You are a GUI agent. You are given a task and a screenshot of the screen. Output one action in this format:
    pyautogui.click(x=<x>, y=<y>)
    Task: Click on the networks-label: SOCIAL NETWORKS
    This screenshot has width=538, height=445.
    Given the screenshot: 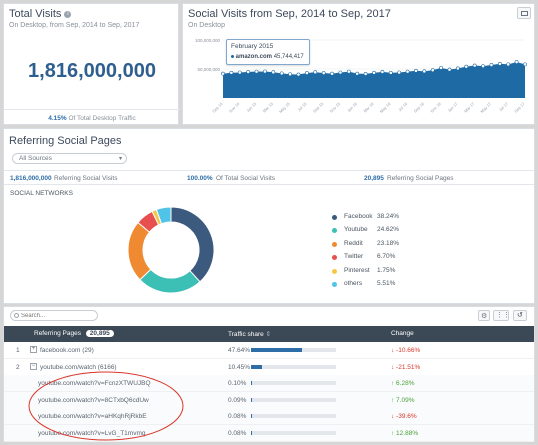 What is the action you would take?
    pyautogui.click(x=41, y=193)
    